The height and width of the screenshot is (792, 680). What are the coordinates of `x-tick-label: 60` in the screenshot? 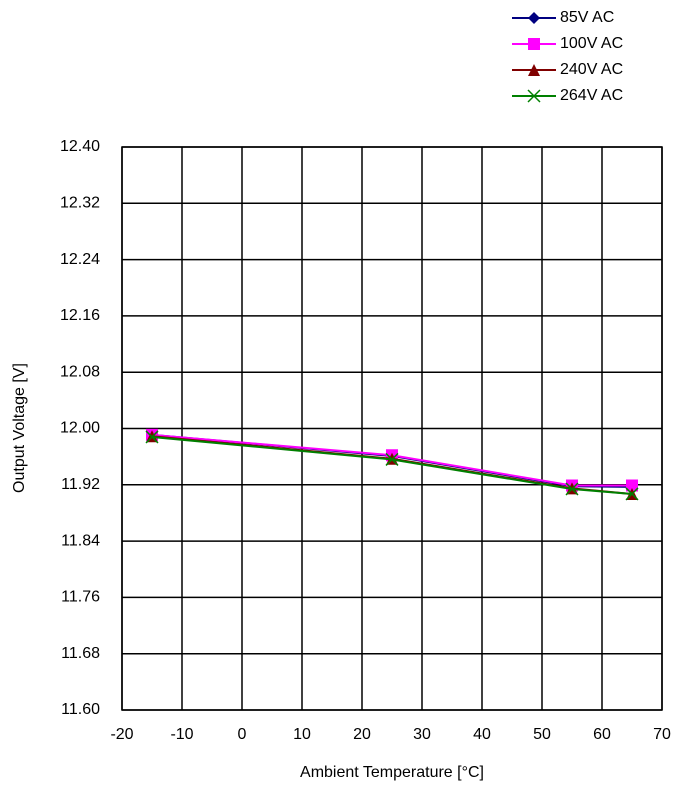 It's located at (602, 734).